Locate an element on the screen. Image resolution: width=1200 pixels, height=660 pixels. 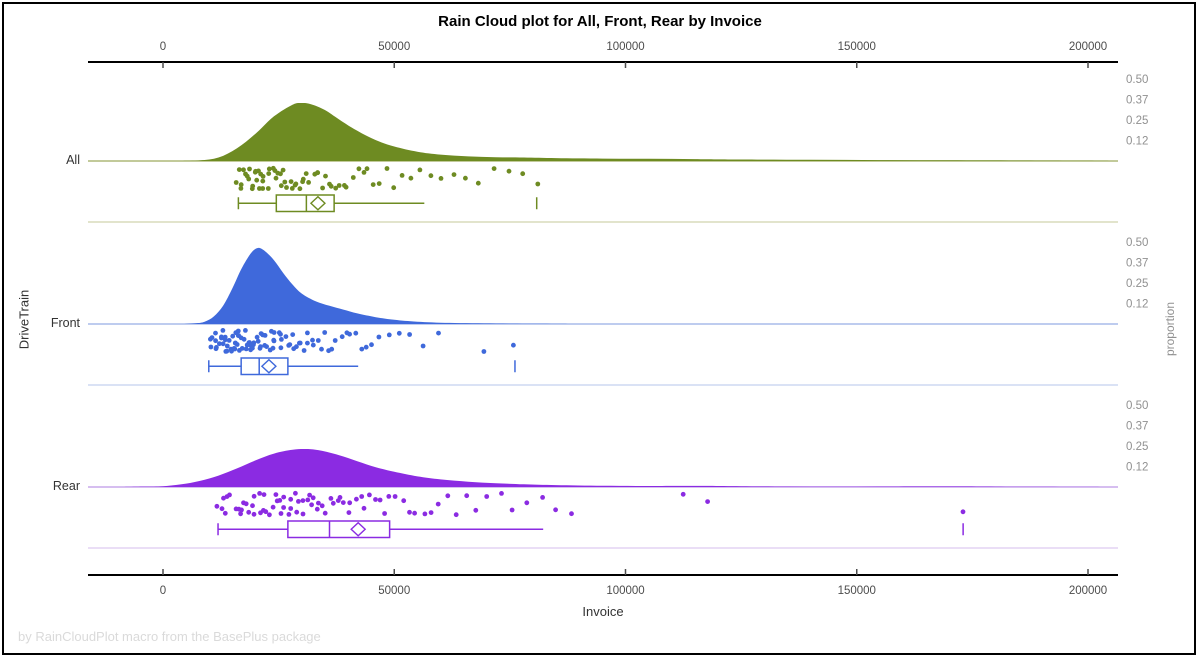
proportion-axis-title: proportion is located at coordinates (1170, 329).